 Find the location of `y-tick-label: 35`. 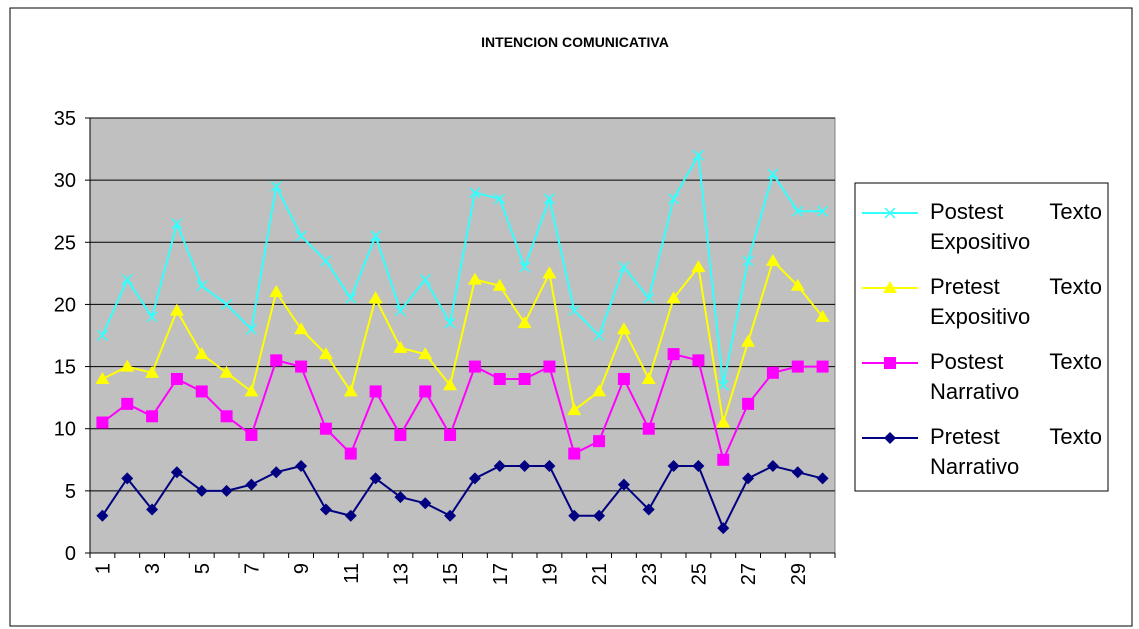

y-tick-label: 35 is located at coordinates (65, 119).